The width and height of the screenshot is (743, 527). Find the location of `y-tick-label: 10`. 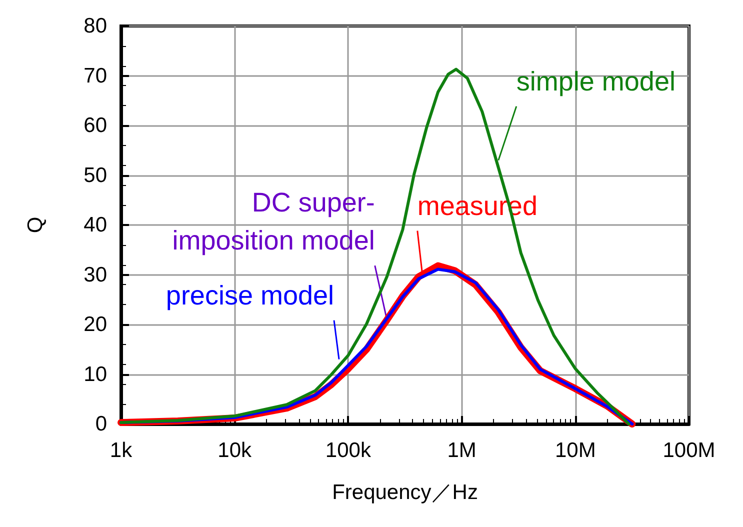

y-tick-label: 10 is located at coordinates (95, 374).